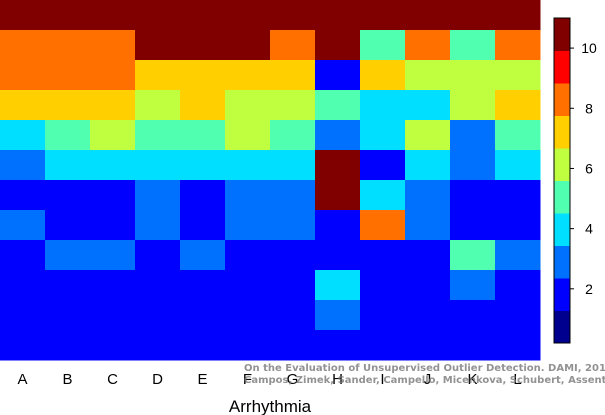 The image size is (605, 415). Describe the element at coordinates (202, 379) in the screenshot. I see `x-tick-label: E` at that location.